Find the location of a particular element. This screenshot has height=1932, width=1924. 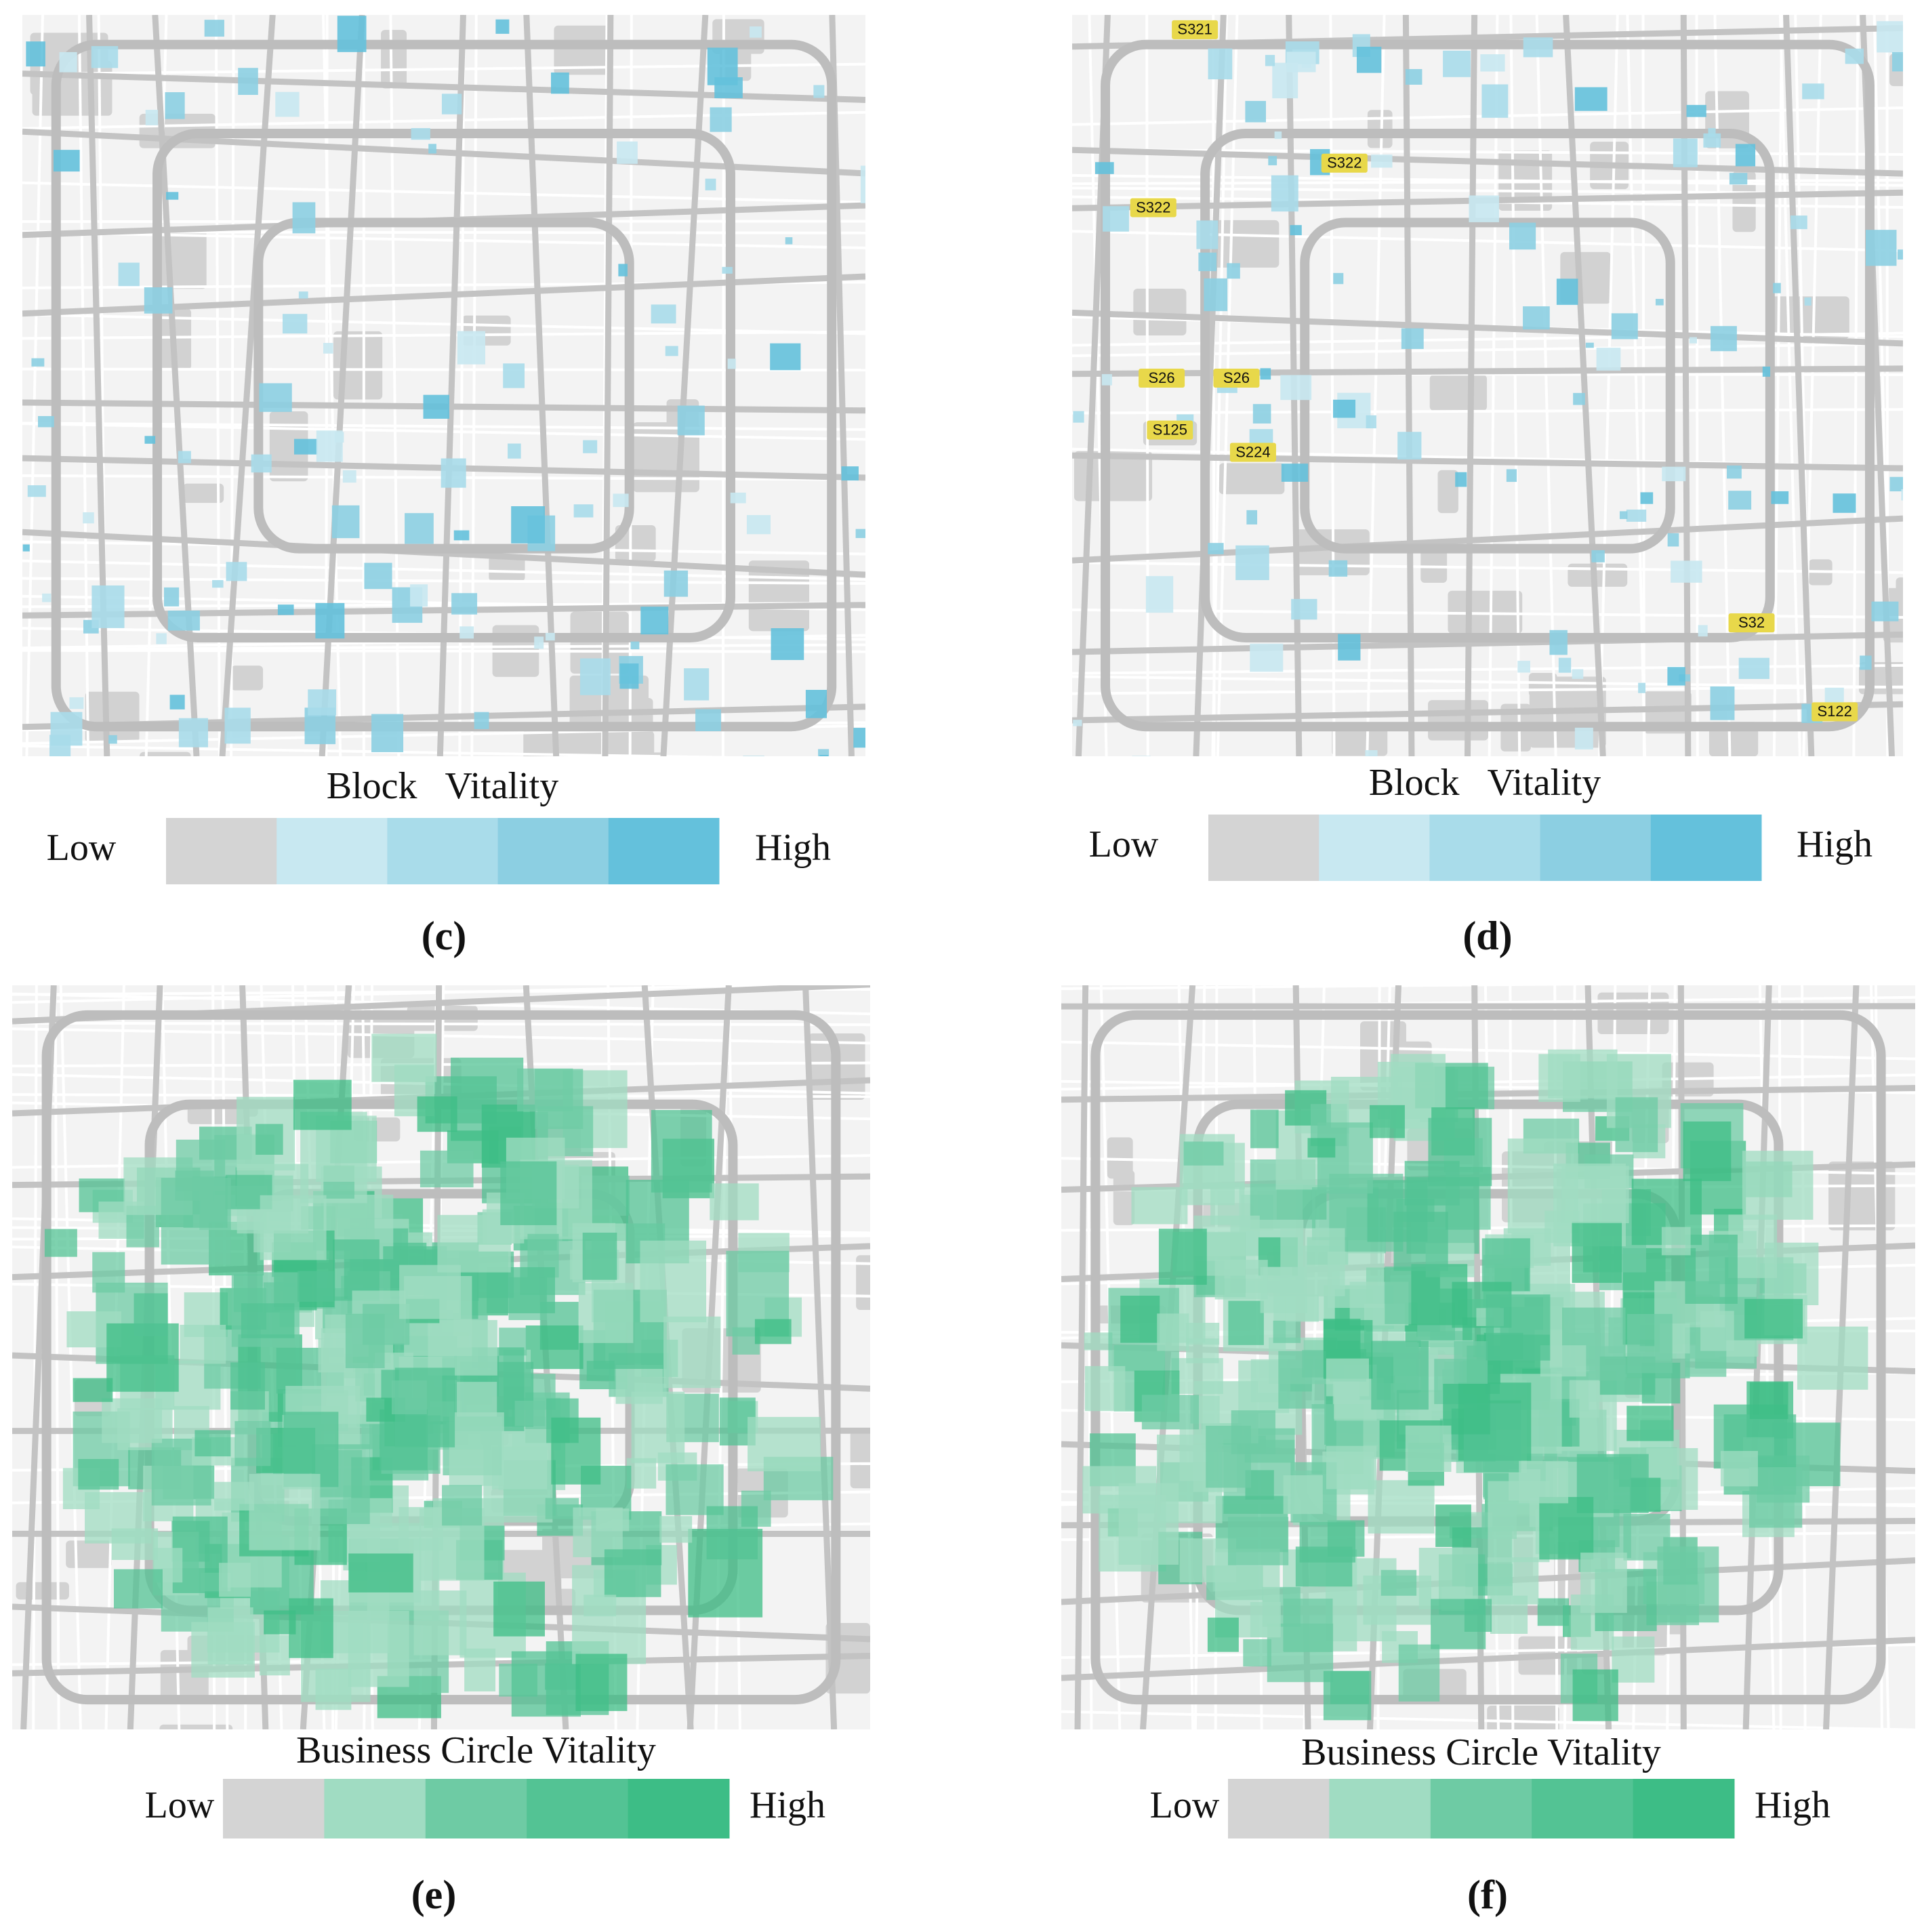

ring-road is located at coordinates (443, 386).